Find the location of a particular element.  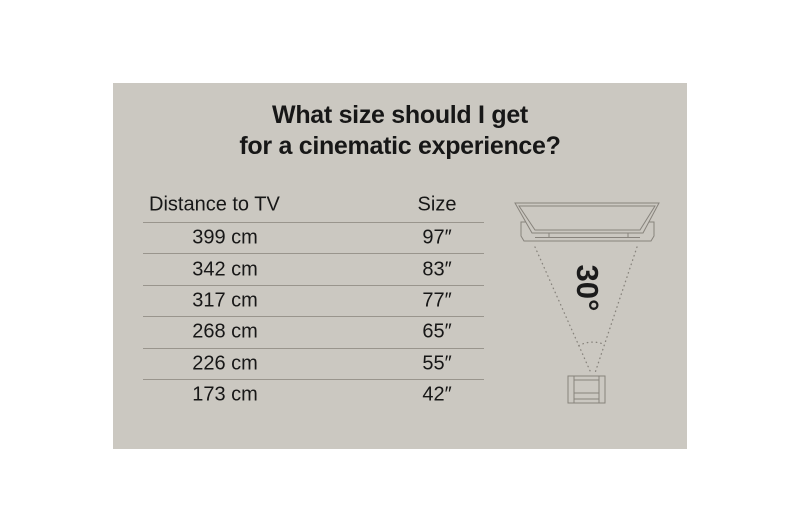

table-row: 268 cm 65″ is located at coordinates (313, 331).